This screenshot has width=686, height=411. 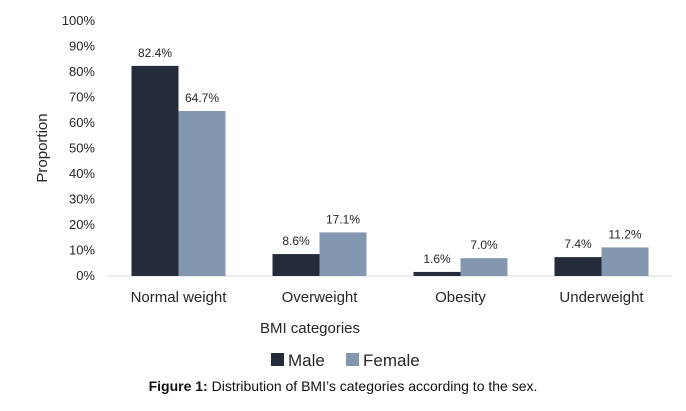 I want to click on data-label: 8.6%, so click(x=296, y=241).